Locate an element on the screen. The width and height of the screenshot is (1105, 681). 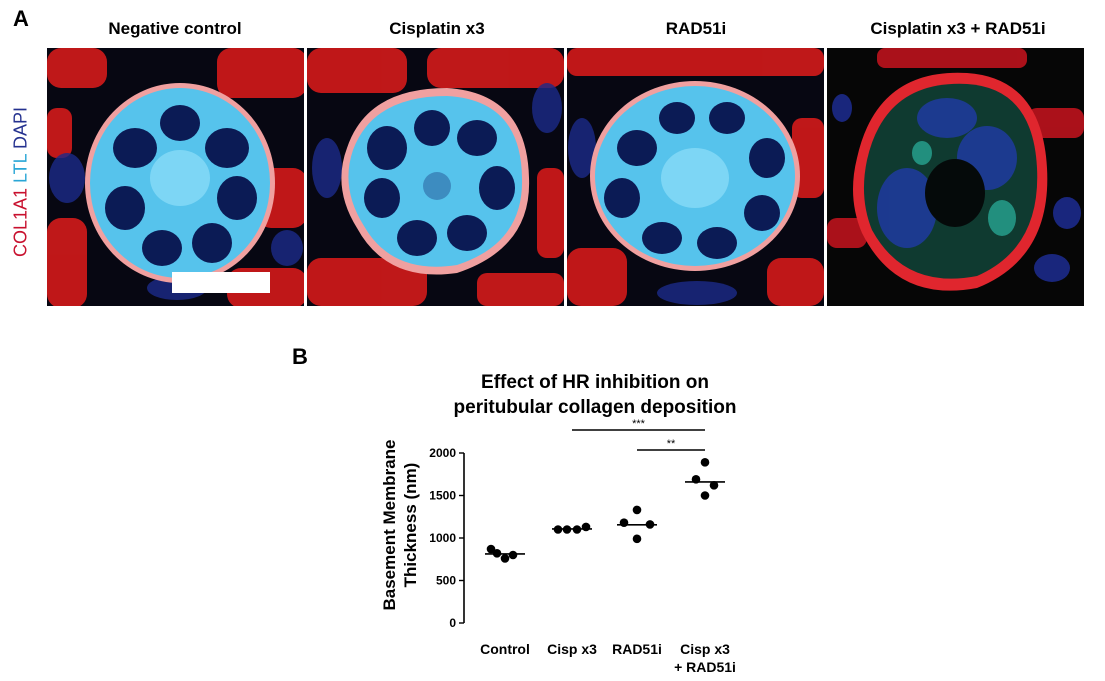
image-title-cisplatin-rad51i: Cisplatin x3 + RAD51i is located at coordinates (958, 28).